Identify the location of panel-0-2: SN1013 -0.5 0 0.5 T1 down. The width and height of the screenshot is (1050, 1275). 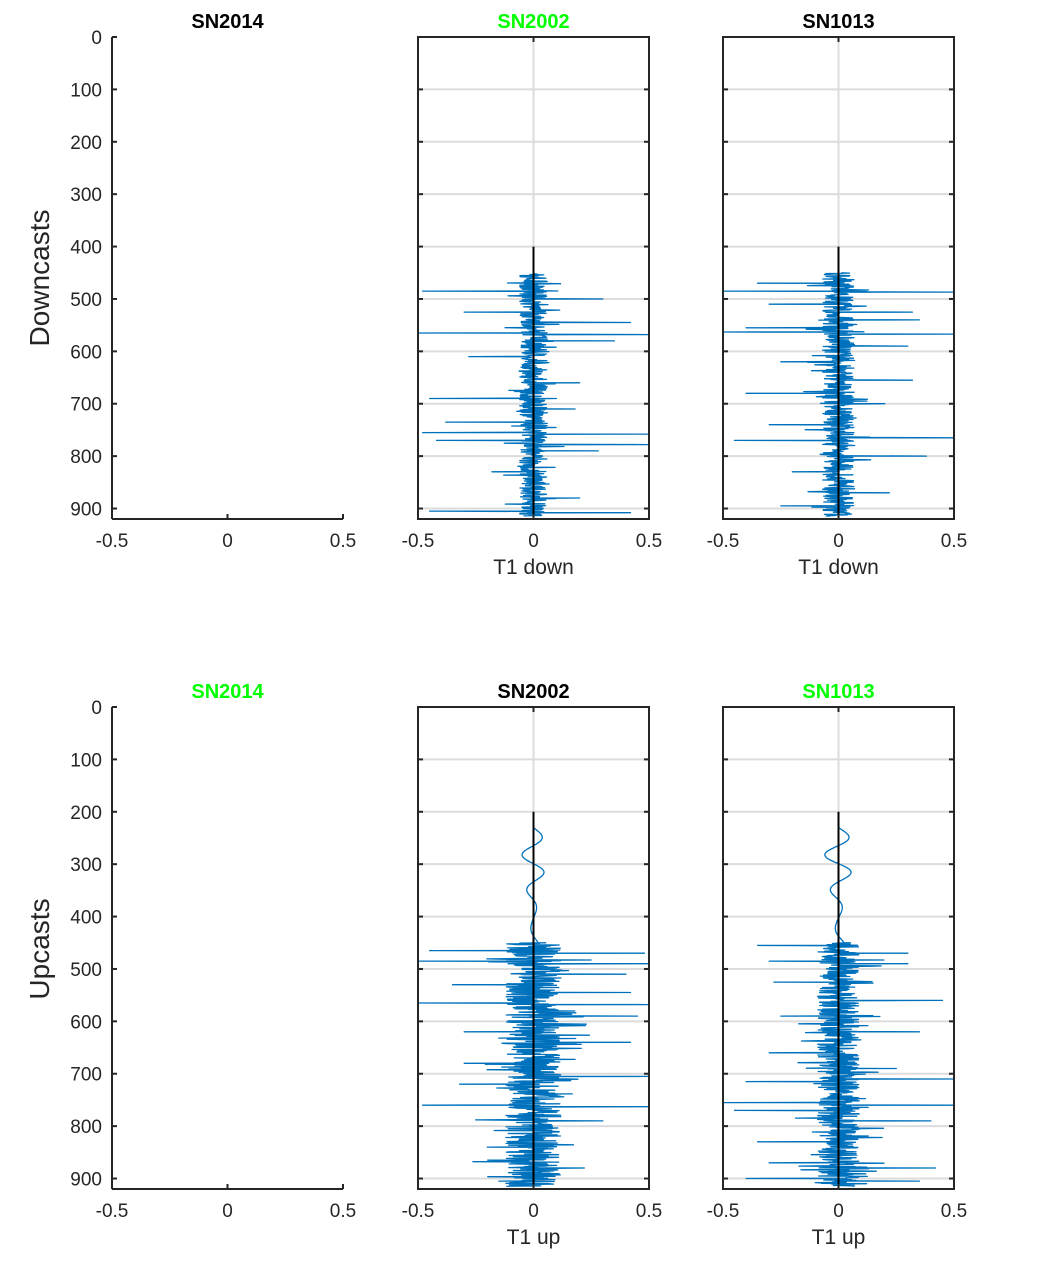
(837, 295).